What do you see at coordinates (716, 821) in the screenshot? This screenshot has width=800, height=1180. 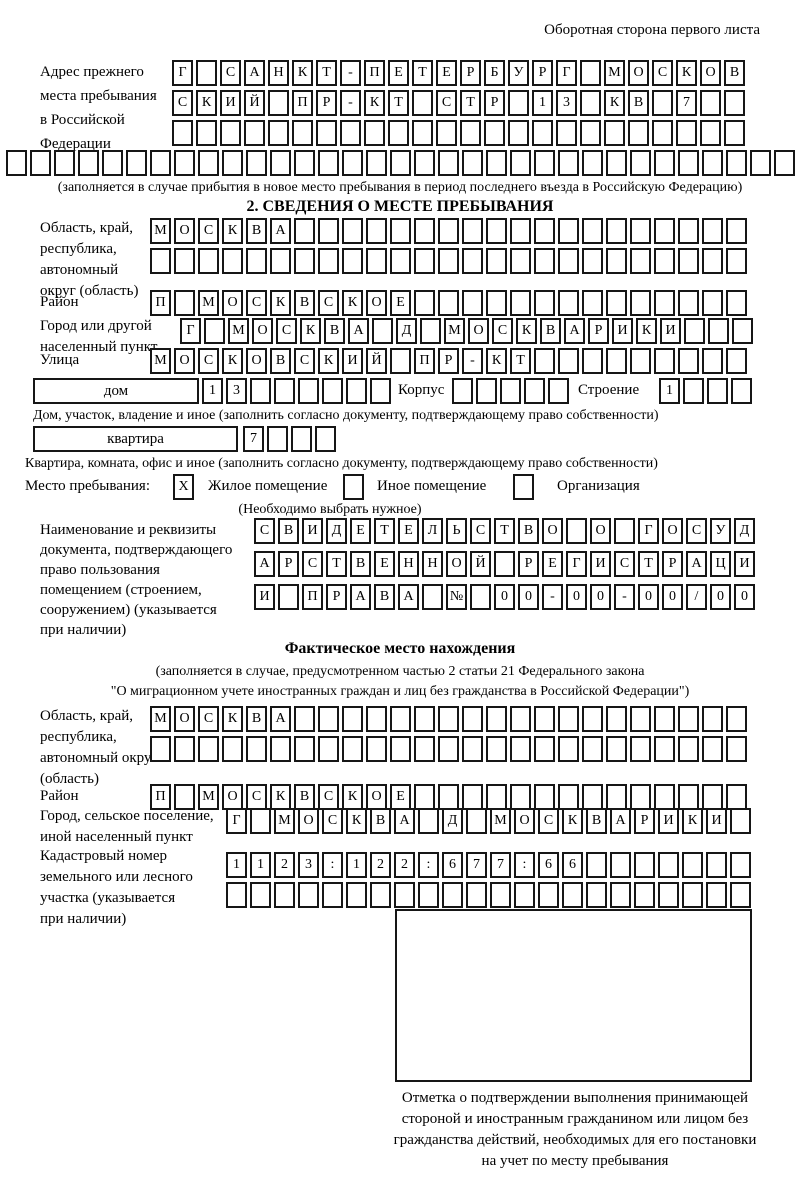 I see `char-box: И` at bounding box center [716, 821].